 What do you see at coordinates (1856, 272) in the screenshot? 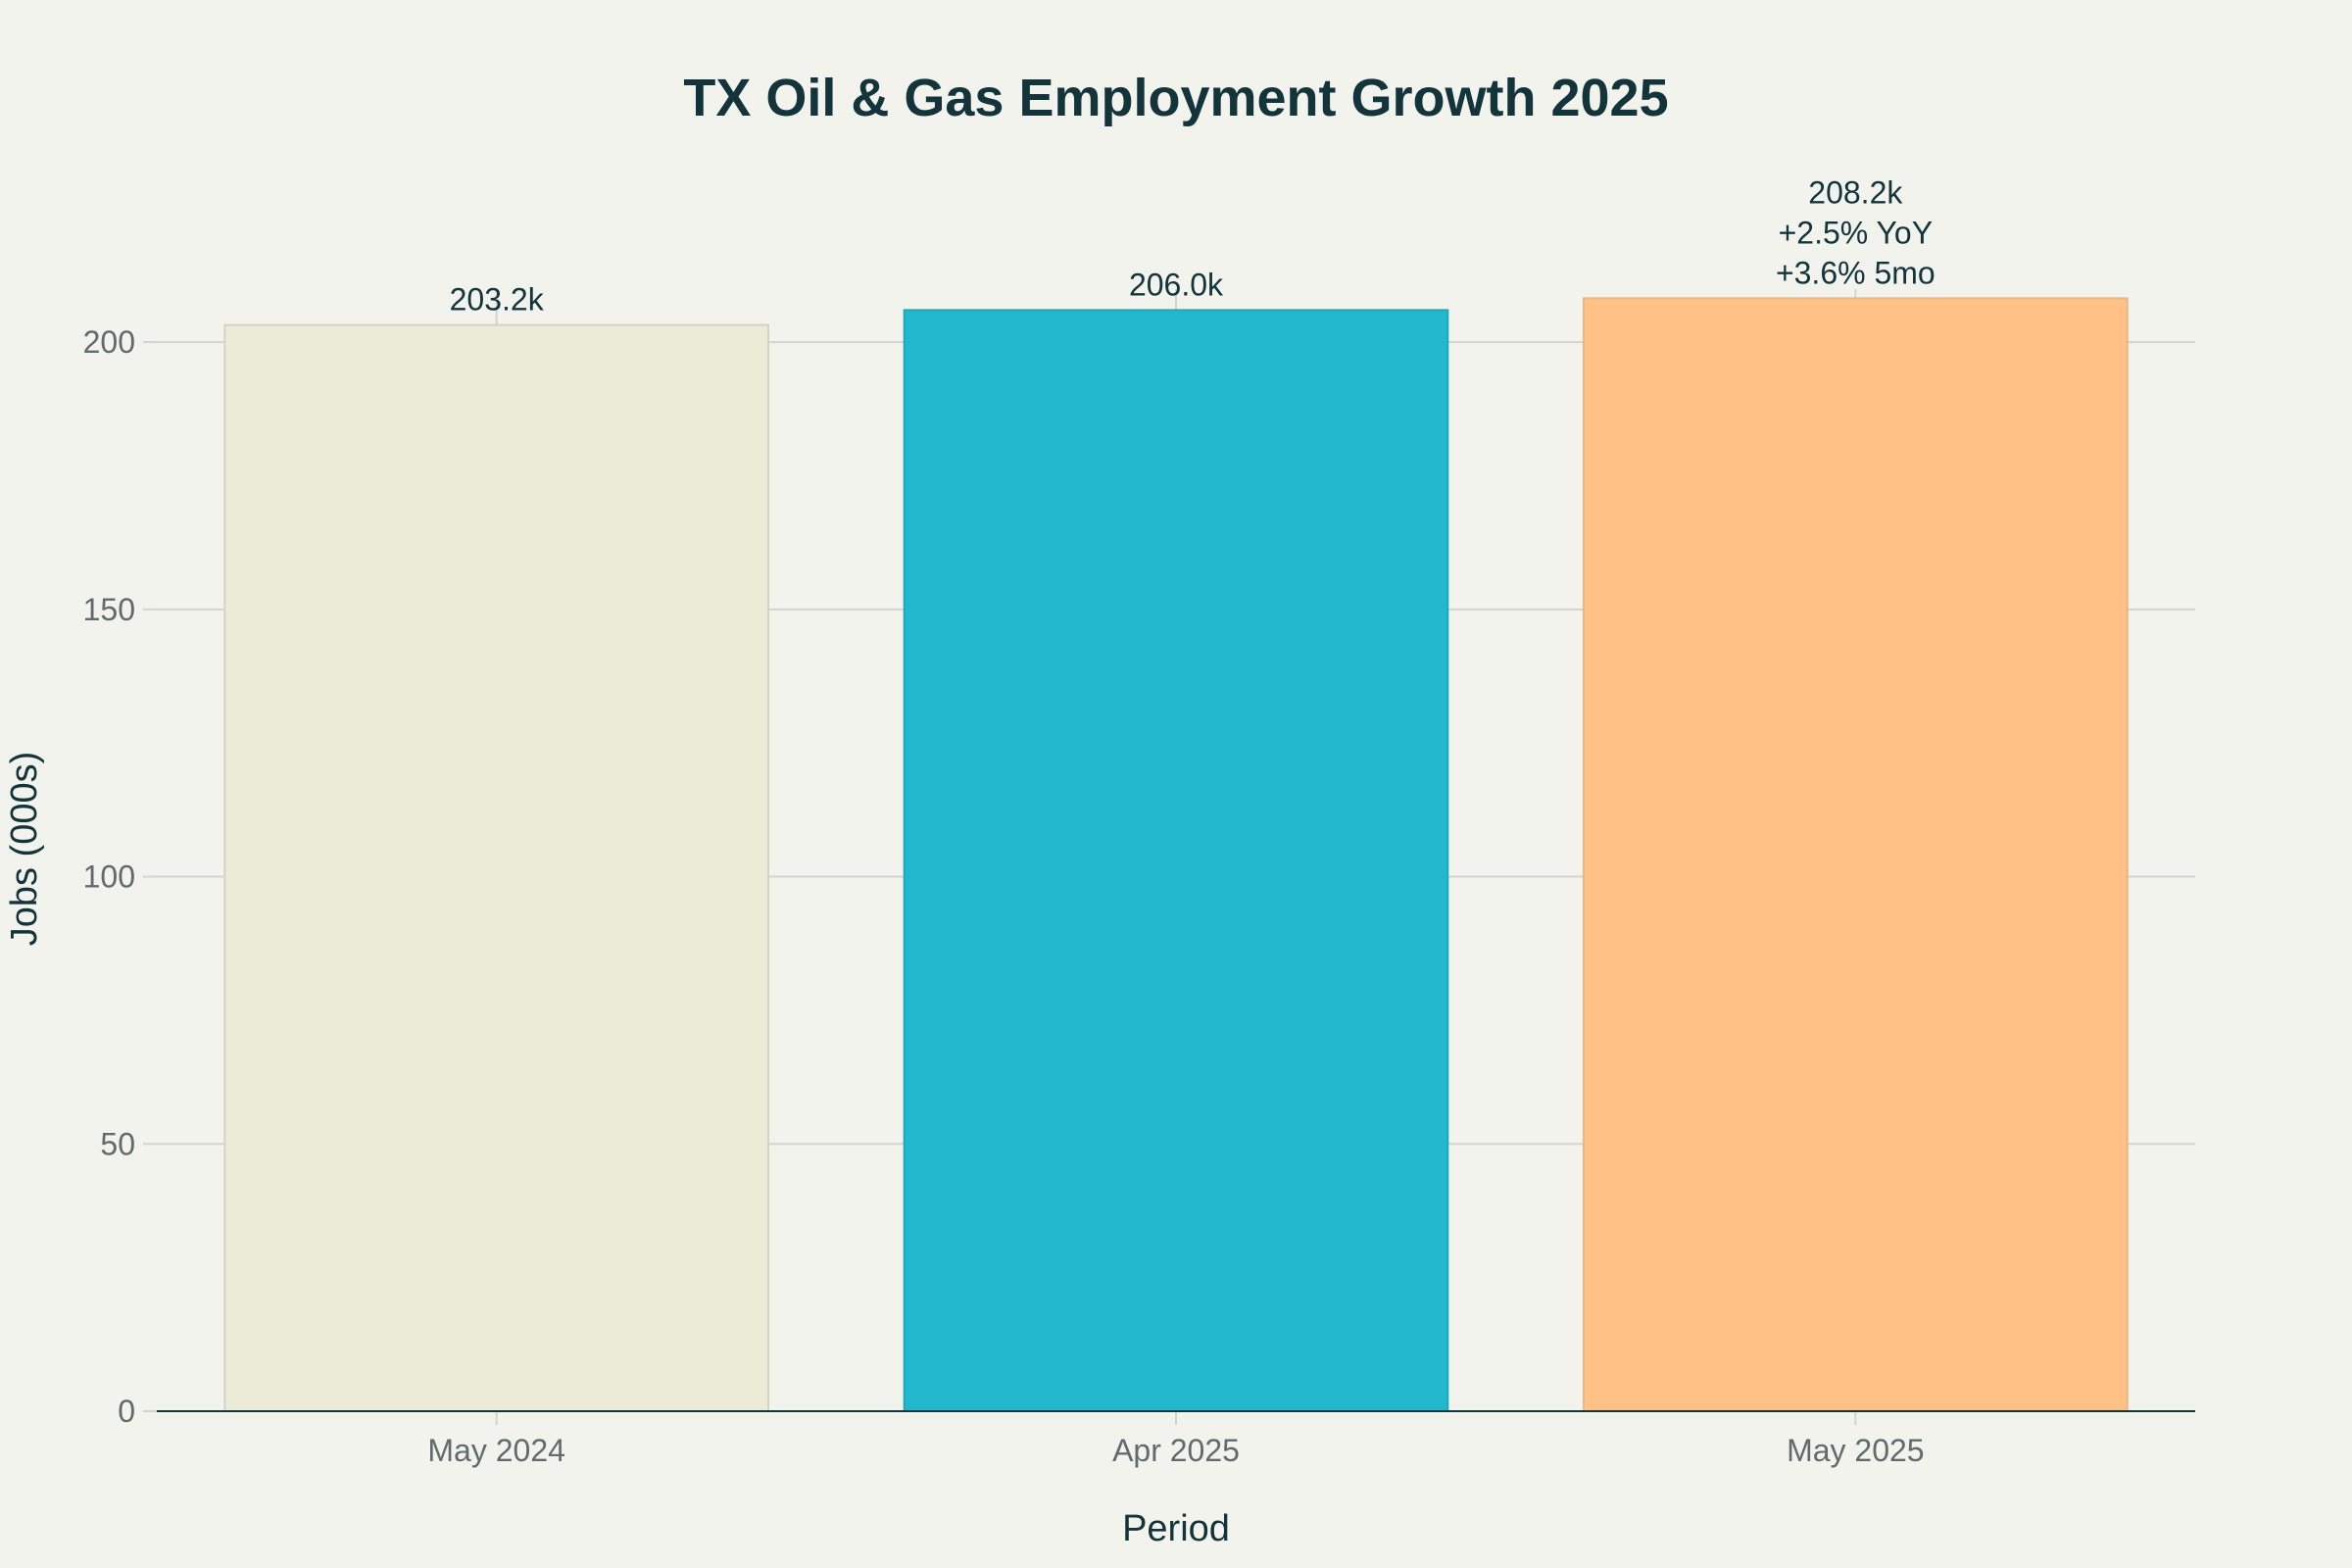
I see `bar-data-label: +3.6% 5mo` at bounding box center [1856, 272].